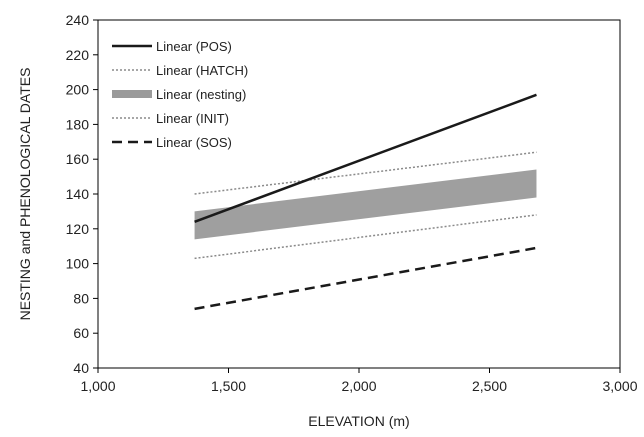  What do you see at coordinates (78, 194) in the screenshot?
I see `y-tick-label: 140` at bounding box center [78, 194].